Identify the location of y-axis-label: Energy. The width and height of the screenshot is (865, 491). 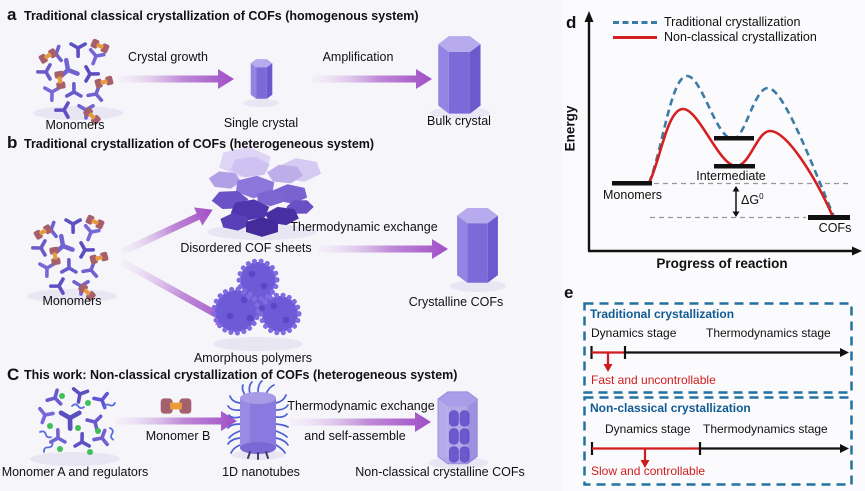
(570, 128).